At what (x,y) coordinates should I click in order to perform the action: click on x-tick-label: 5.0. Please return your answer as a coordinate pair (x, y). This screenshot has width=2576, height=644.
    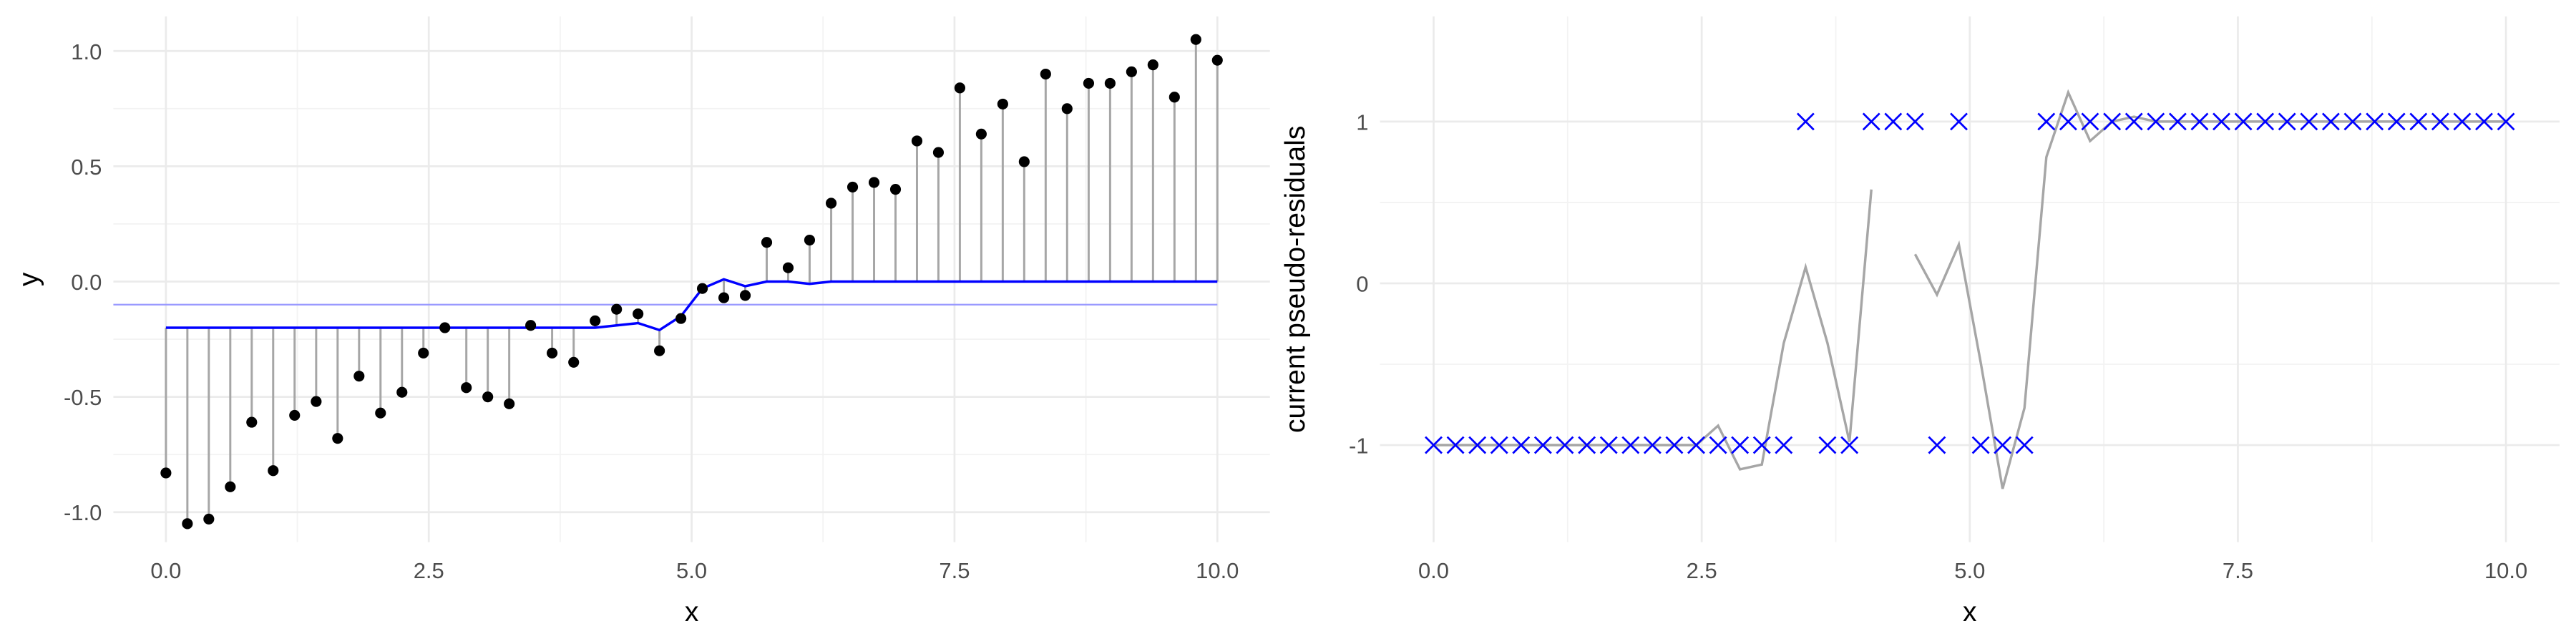
    Looking at the image, I should click on (691, 570).